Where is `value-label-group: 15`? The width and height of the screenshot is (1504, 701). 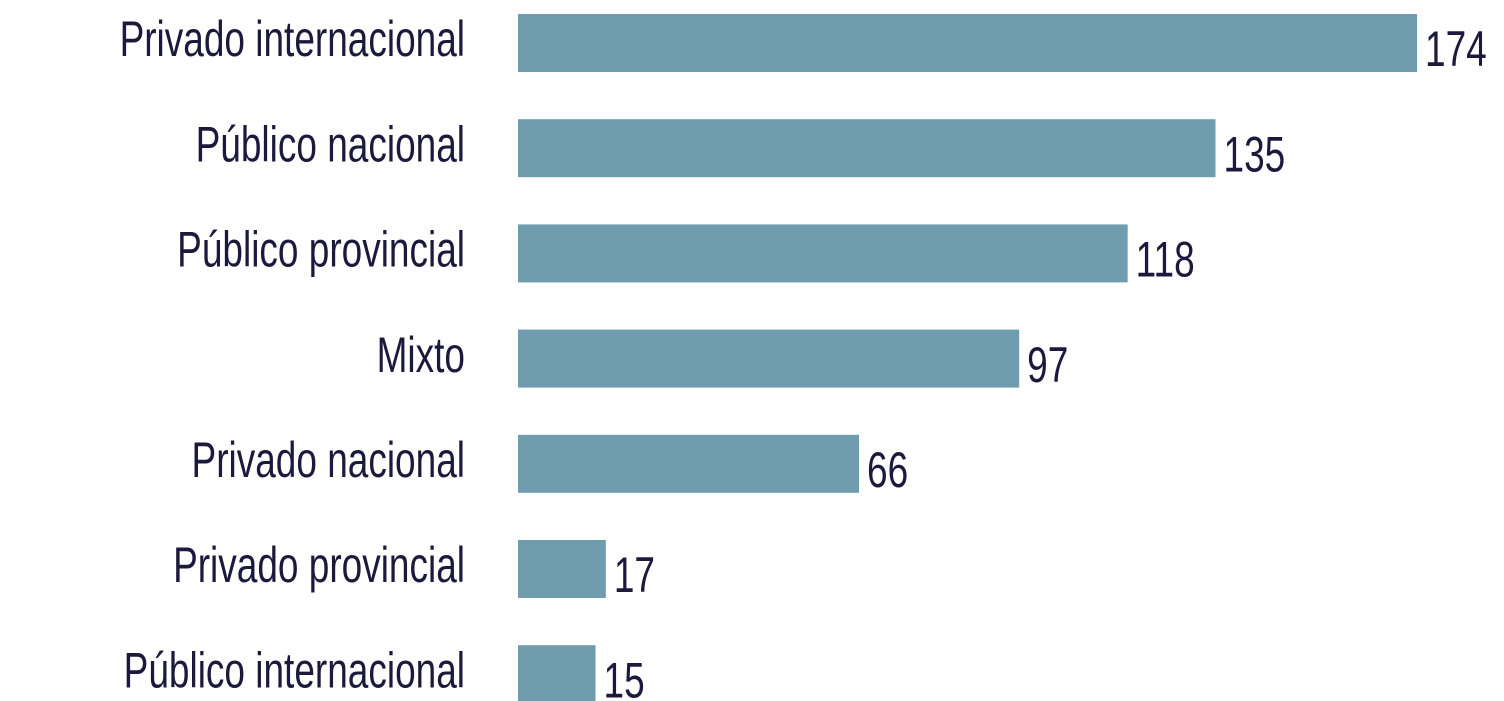 value-label-group: 15 is located at coordinates (624, 677).